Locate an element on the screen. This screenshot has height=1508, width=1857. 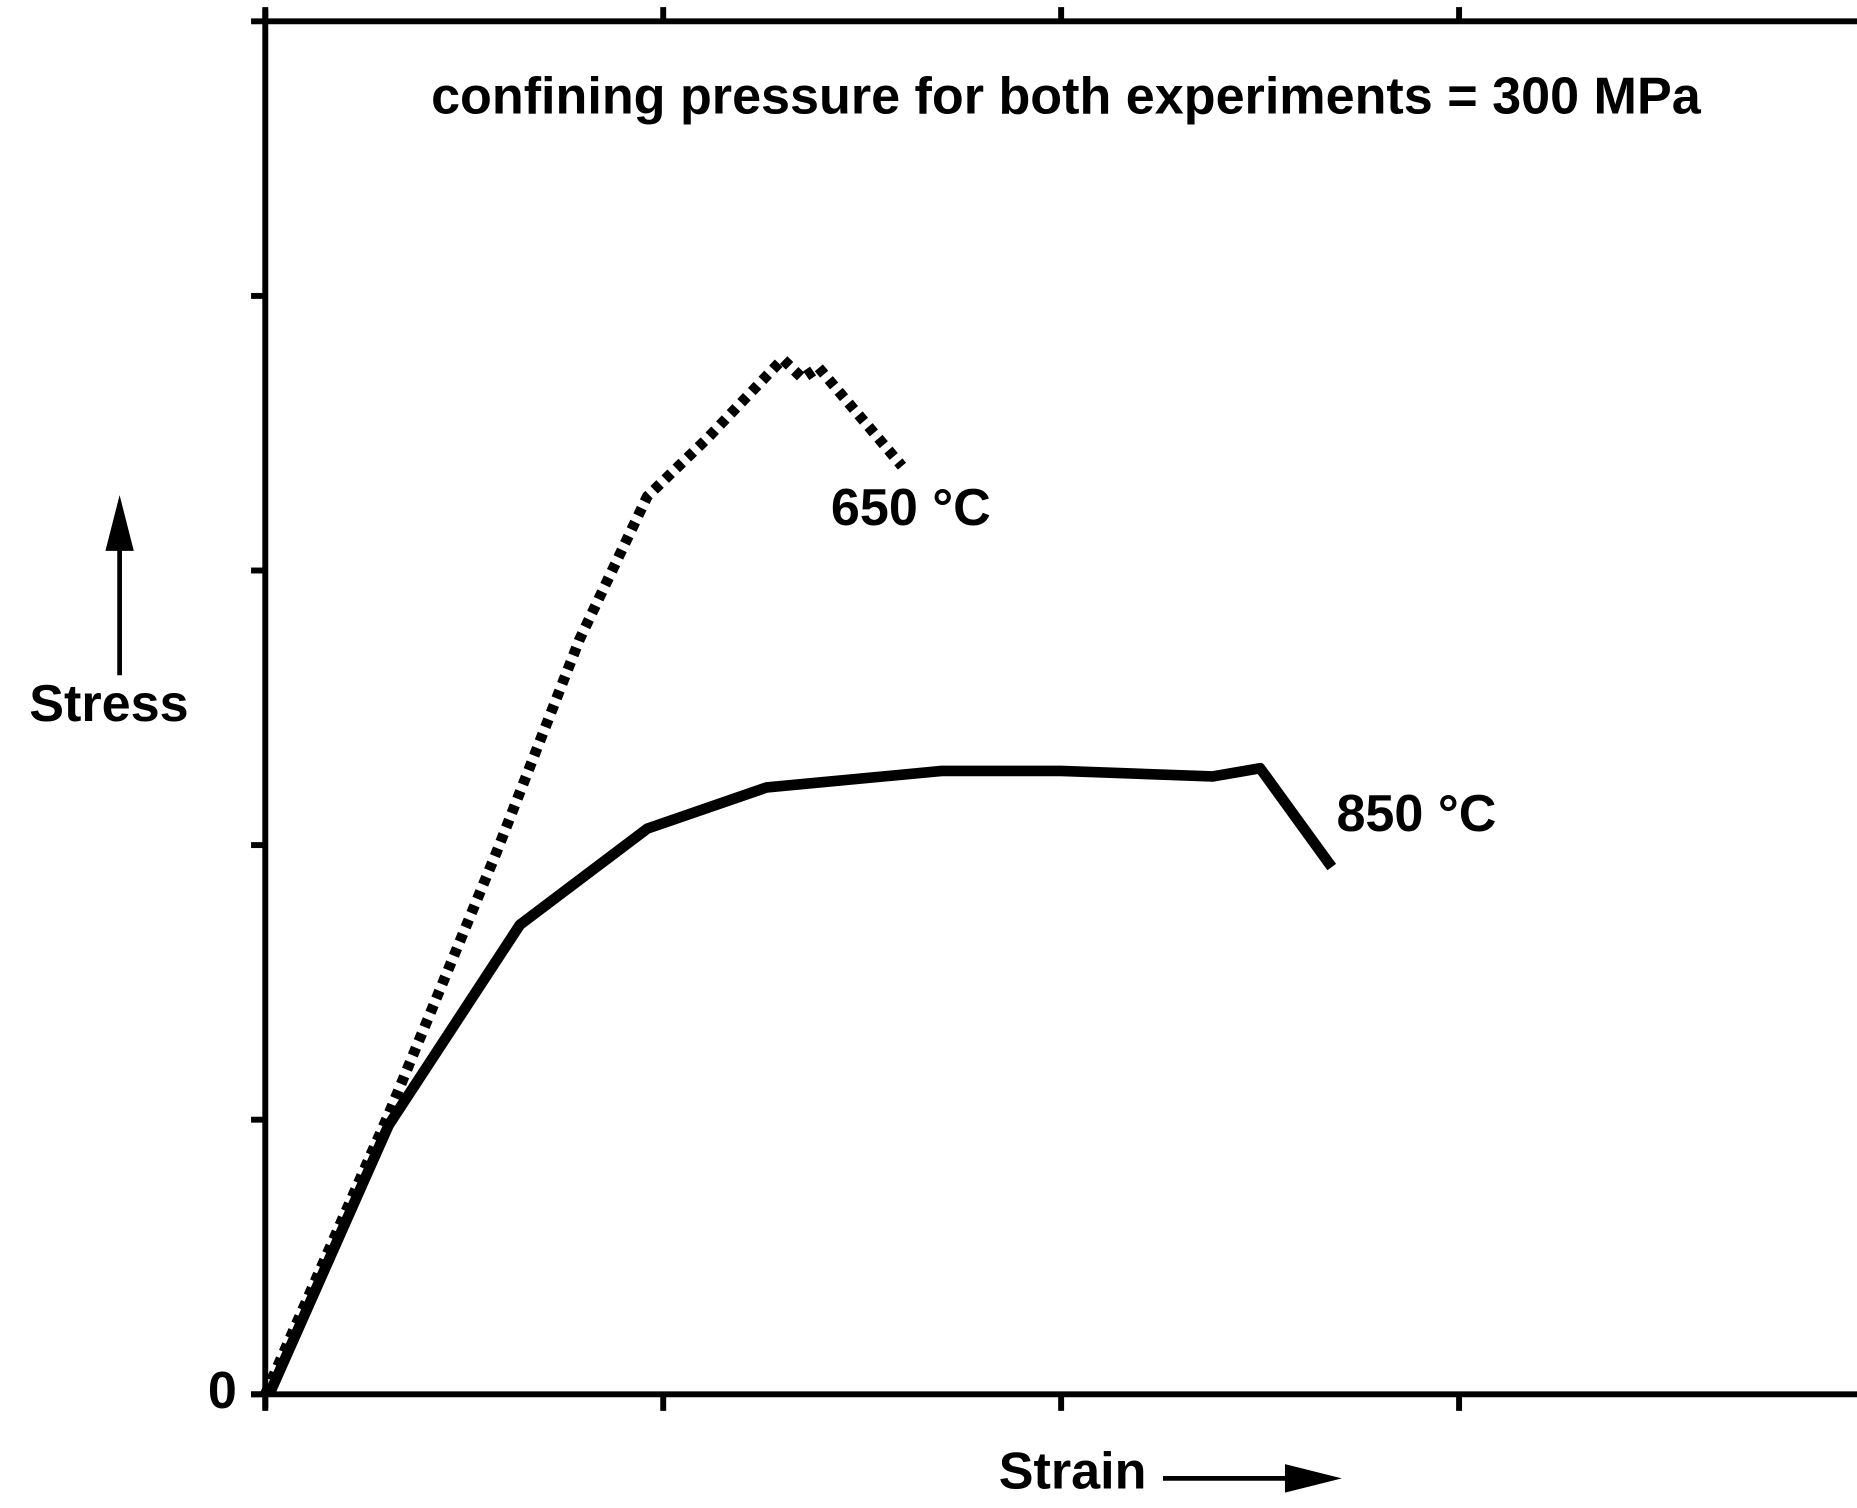
y-axis-arrowhead is located at coordinates (119, 523).